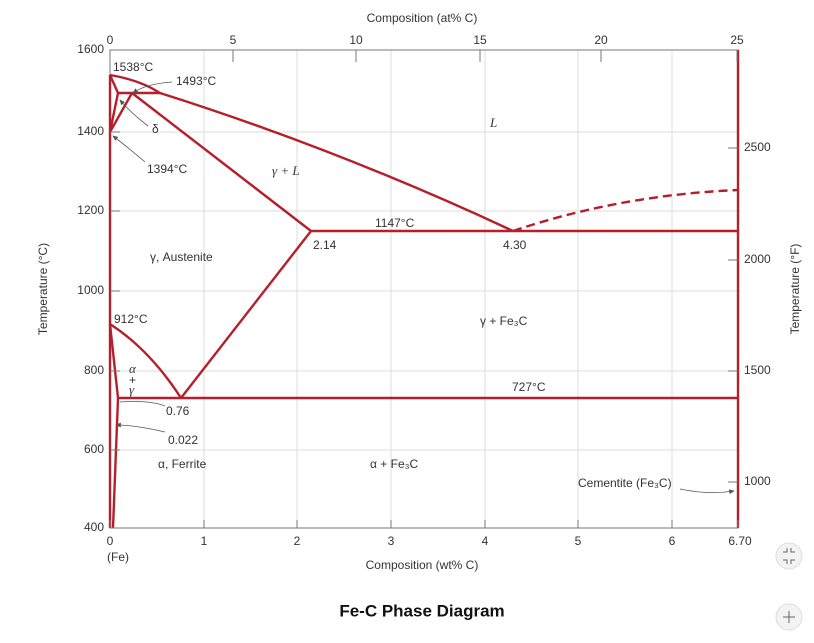 This screenshot has width=814, height=643. What do you see at coordinates (94, 449) in the screenshot?
I see `y-tick-label: 600` at bounding box center [94, 449].